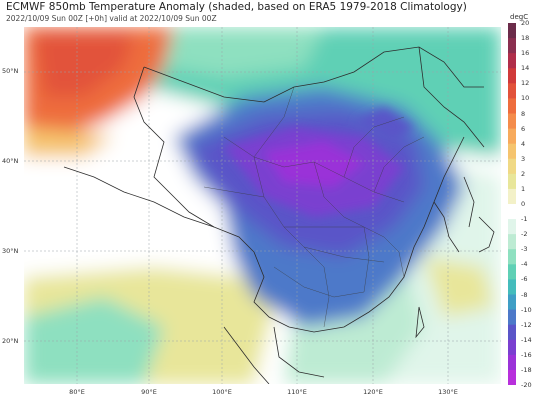  Describe the element at coordinates (523, 144) in the screenshot. I see `colorbar-tick-label: 4` at that location.